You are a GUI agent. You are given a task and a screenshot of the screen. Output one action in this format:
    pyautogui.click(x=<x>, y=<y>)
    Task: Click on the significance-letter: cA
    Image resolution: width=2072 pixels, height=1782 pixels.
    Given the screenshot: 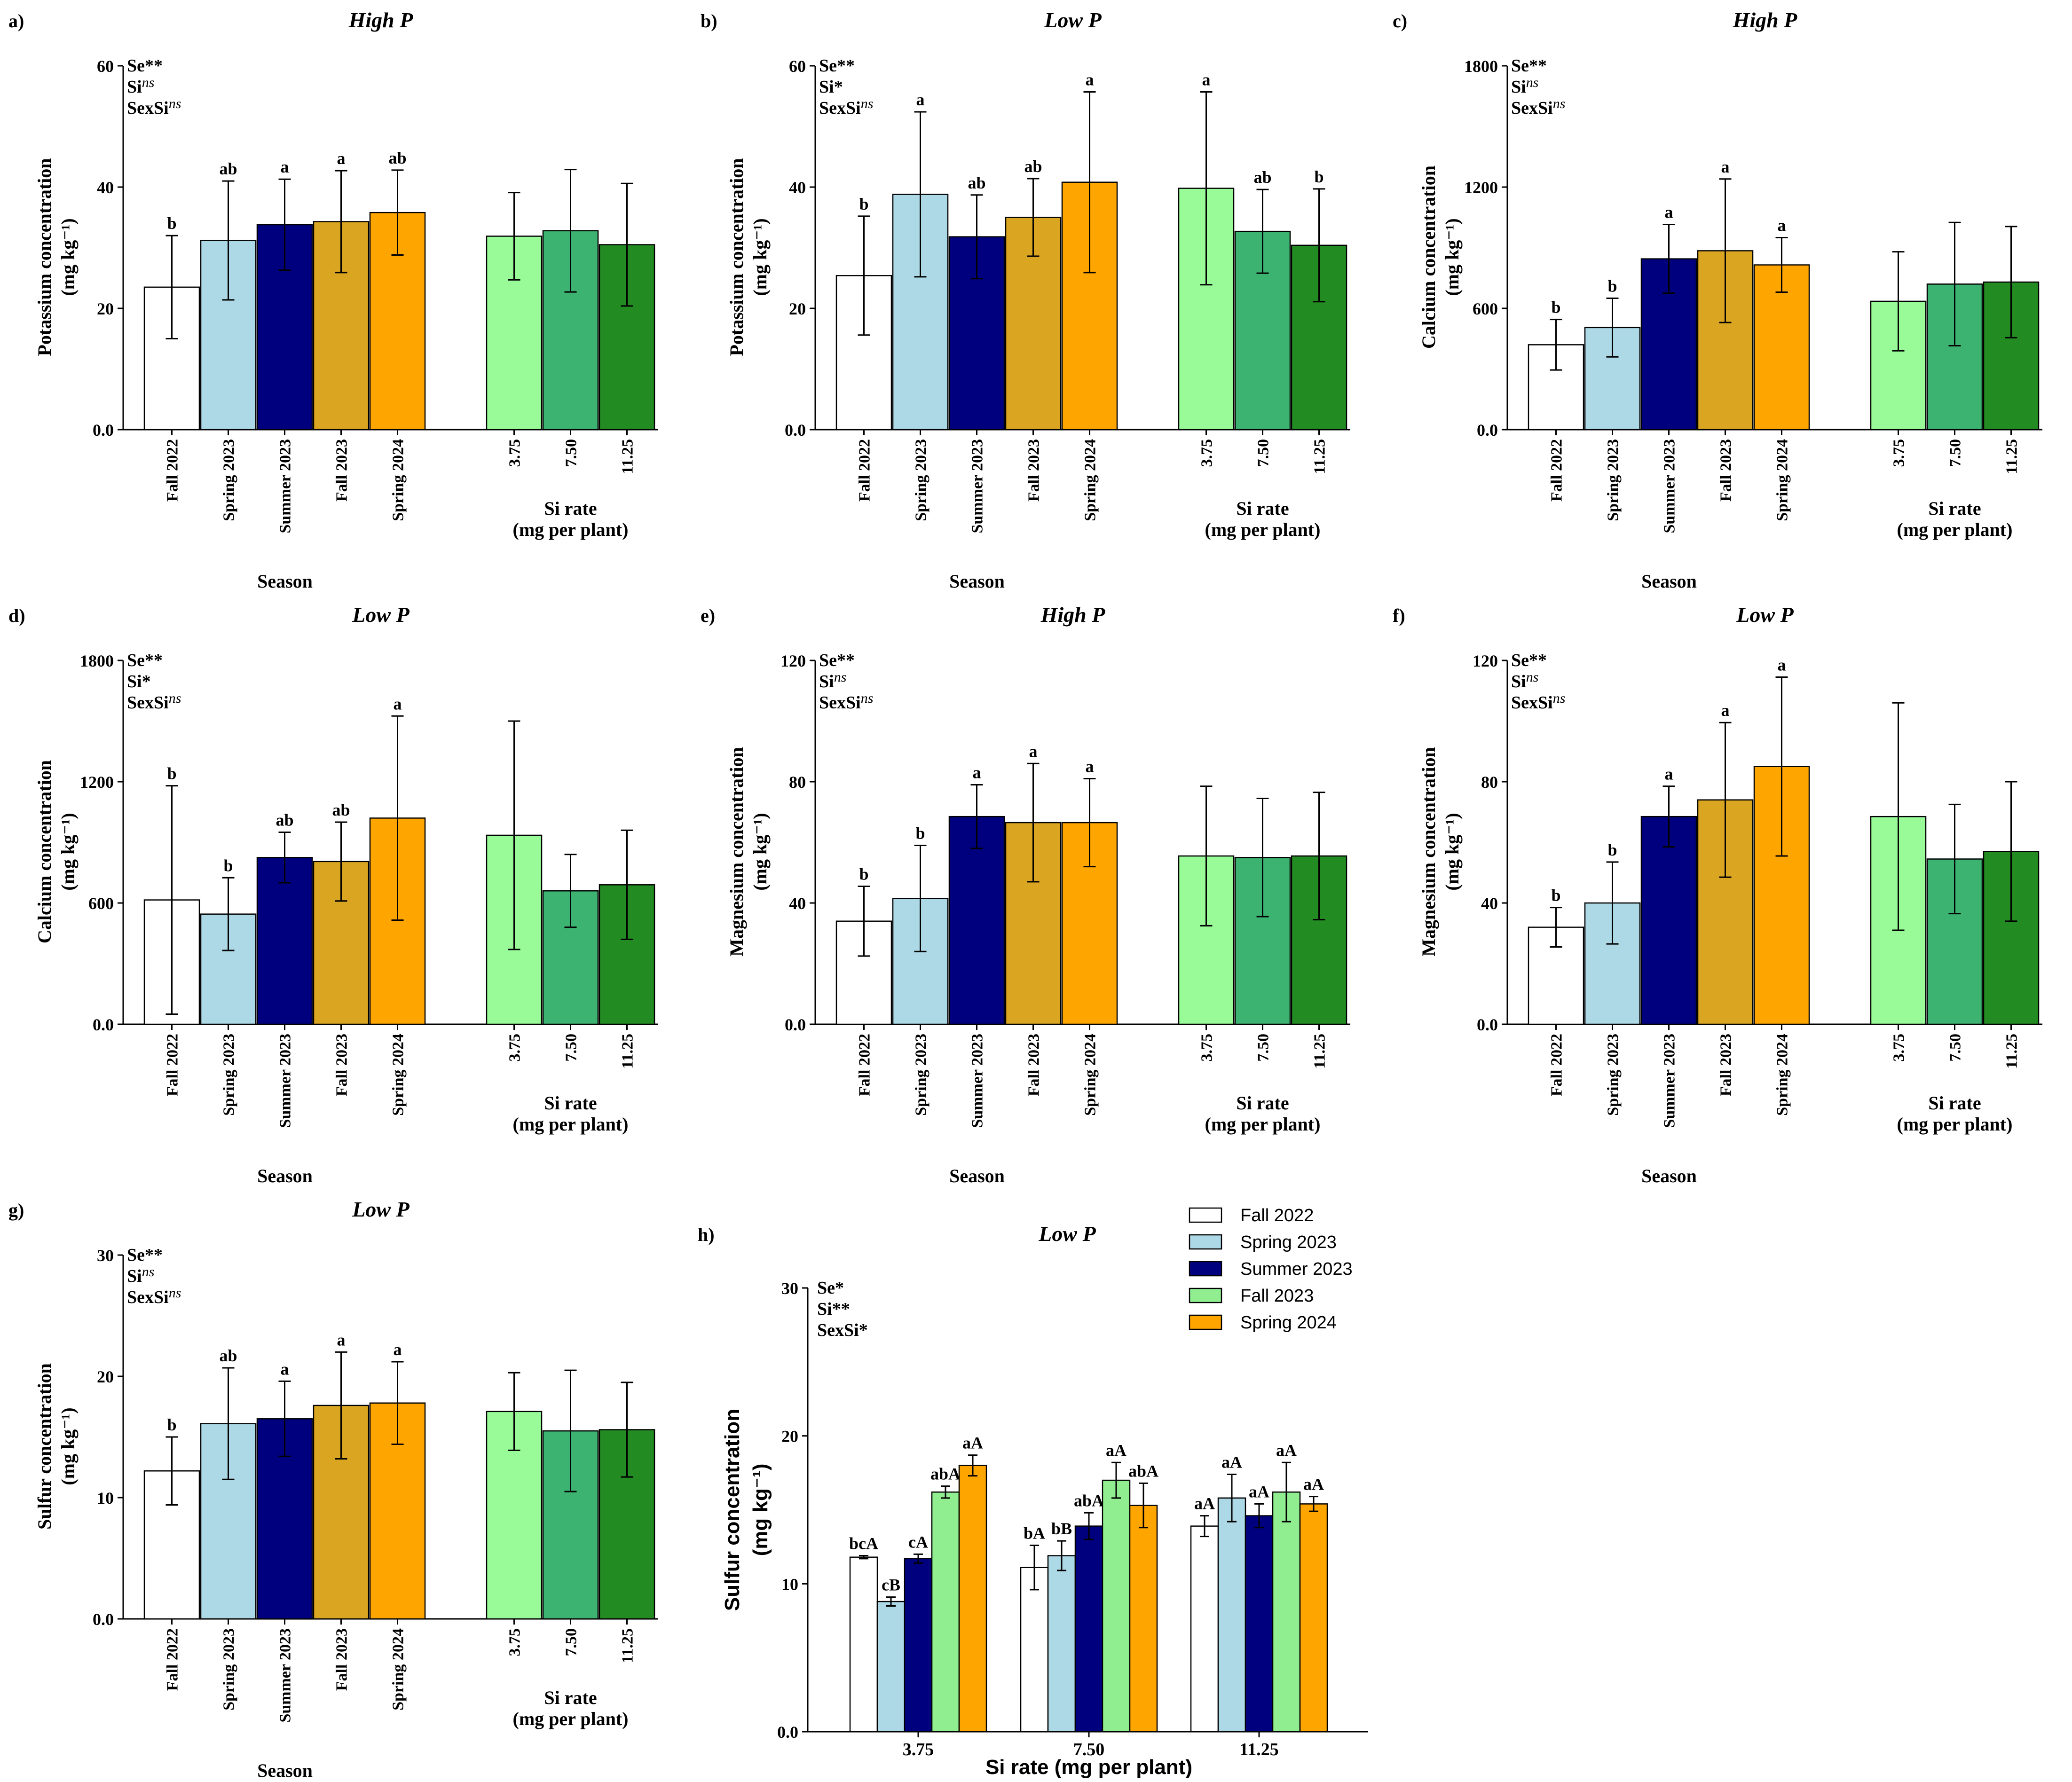 What is the action you would take?
    pyautogui.click(x=918, y=1541)
    